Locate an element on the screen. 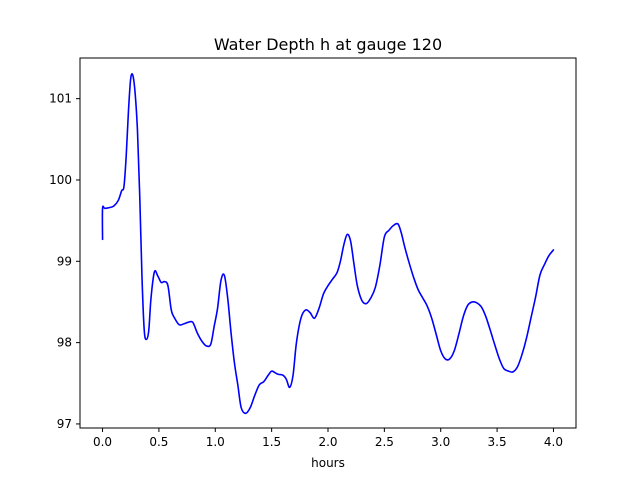 The height and width of the screenshot is (480, 640). y-tick-label: 101 is located at coordinates (60, 99).